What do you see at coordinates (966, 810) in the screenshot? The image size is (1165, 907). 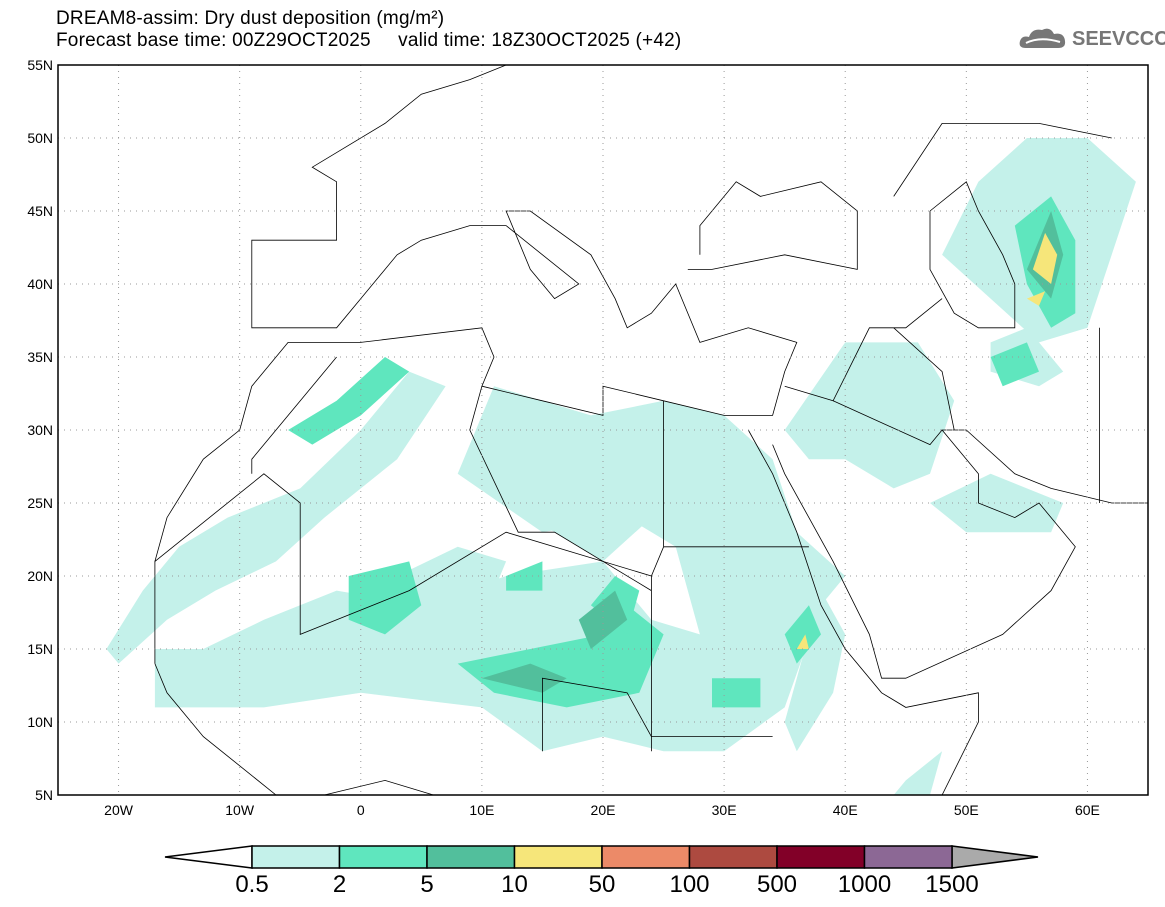 I see `lon-label: 50E` at bounding box center [966, 810].